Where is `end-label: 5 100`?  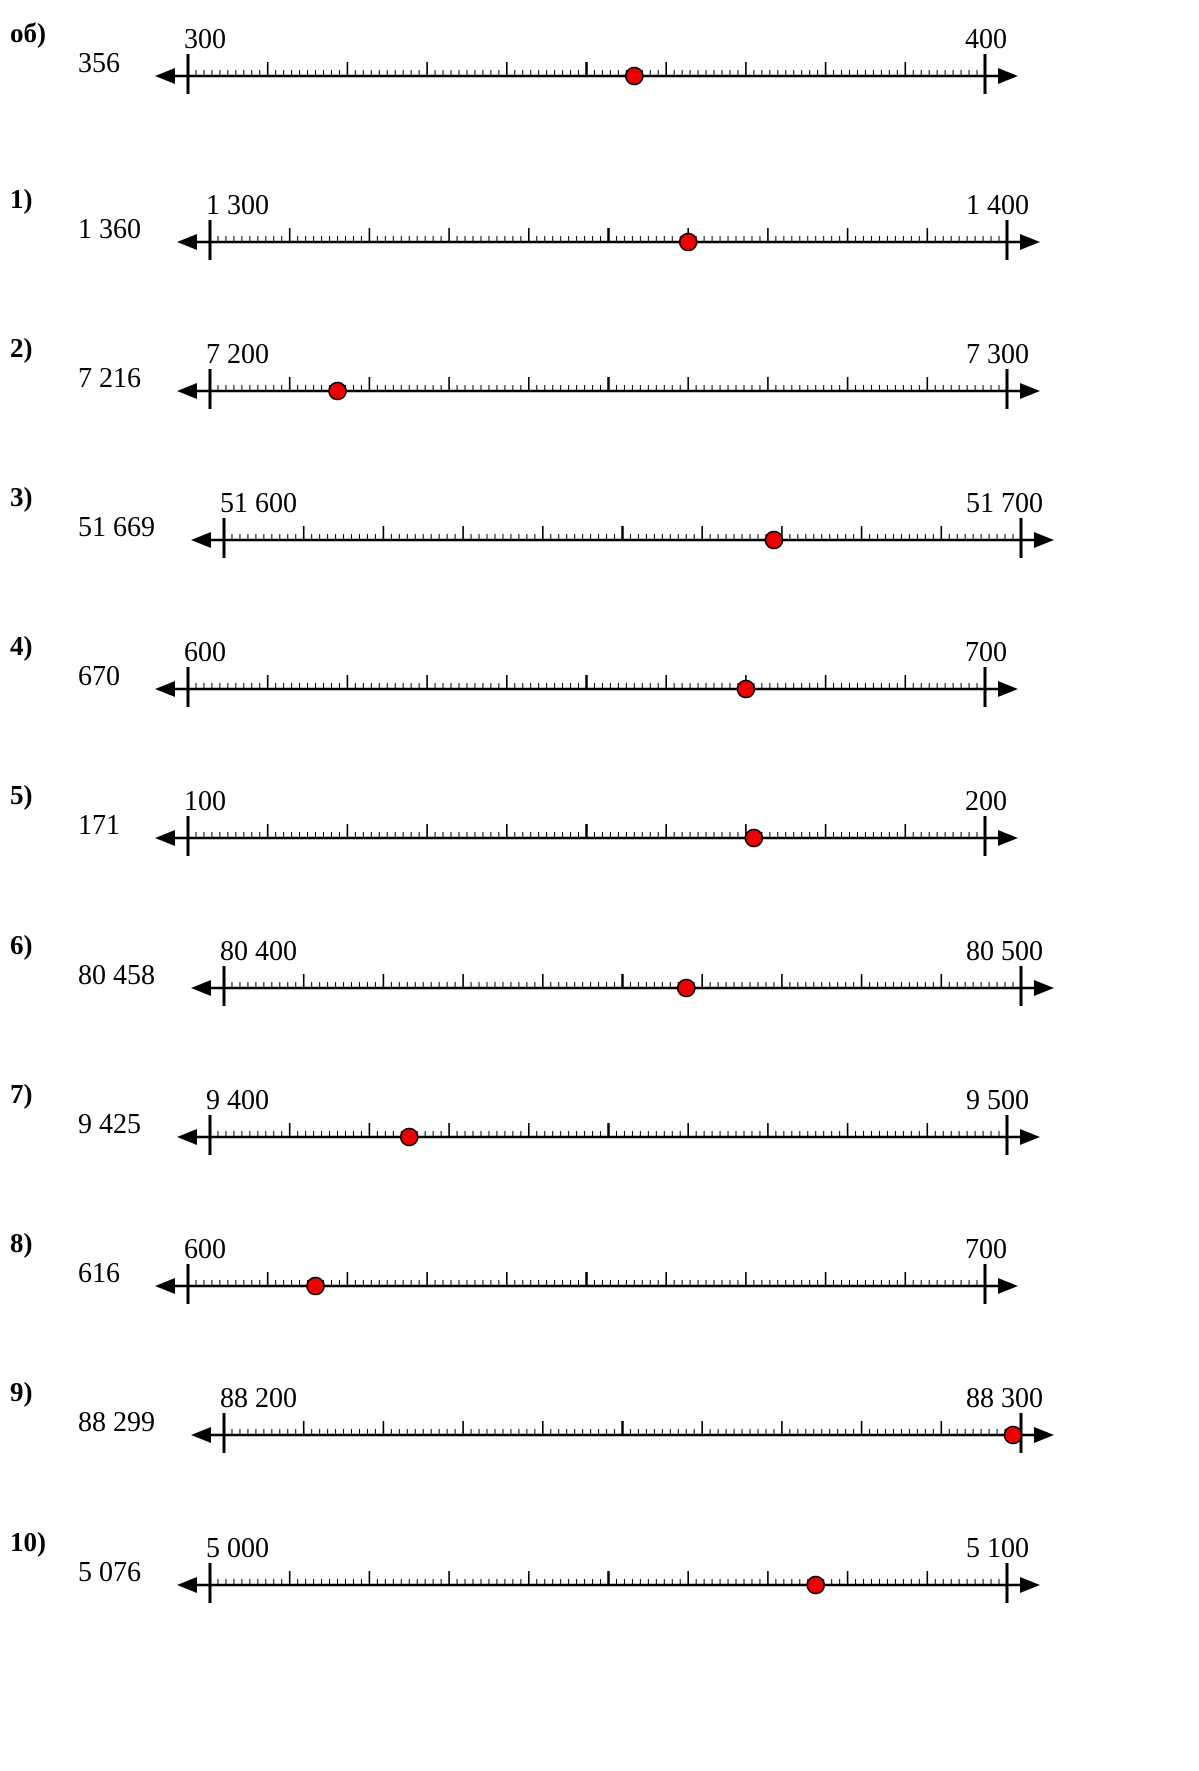 end-label: 5 100 is located at coordinates (997, 1548).